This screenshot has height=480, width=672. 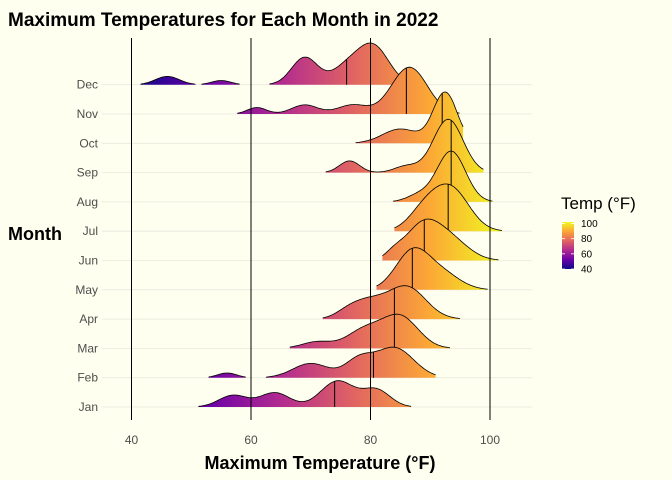 What do you see at coordinates (251, 440) in the screenshot?
I see `x-tick-60: 60` at bounding box center [251, 440].